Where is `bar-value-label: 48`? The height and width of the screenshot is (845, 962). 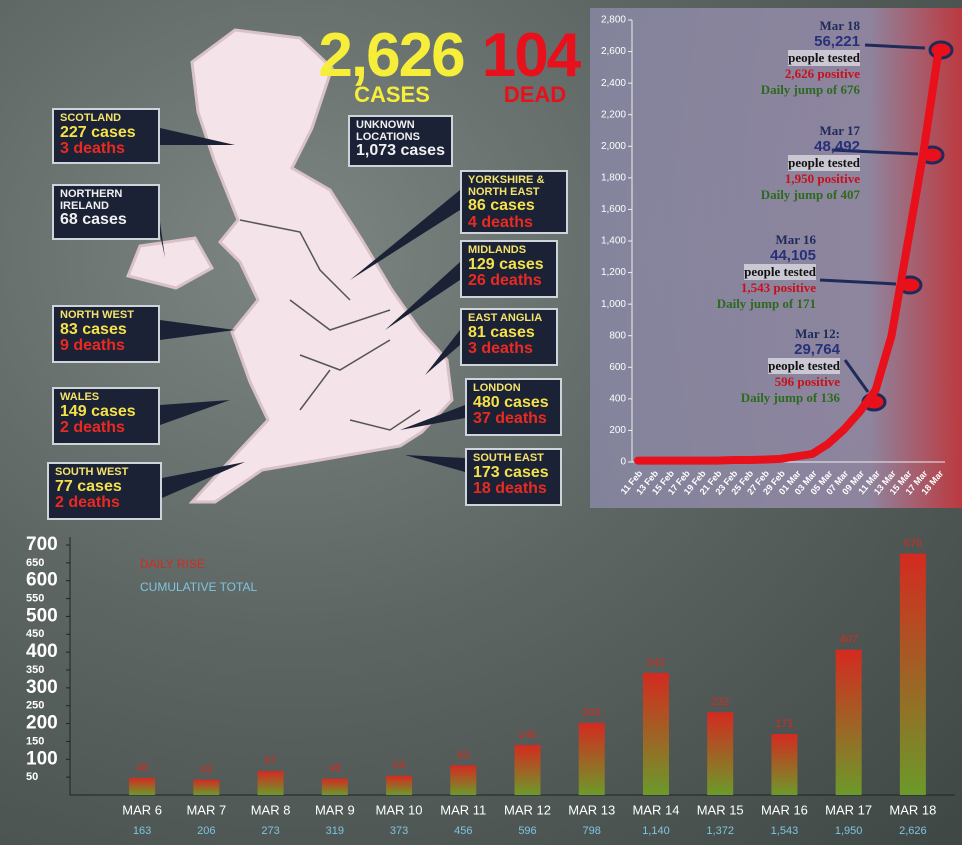
bar-value-label: 48 is located at coordinates (142, 768).